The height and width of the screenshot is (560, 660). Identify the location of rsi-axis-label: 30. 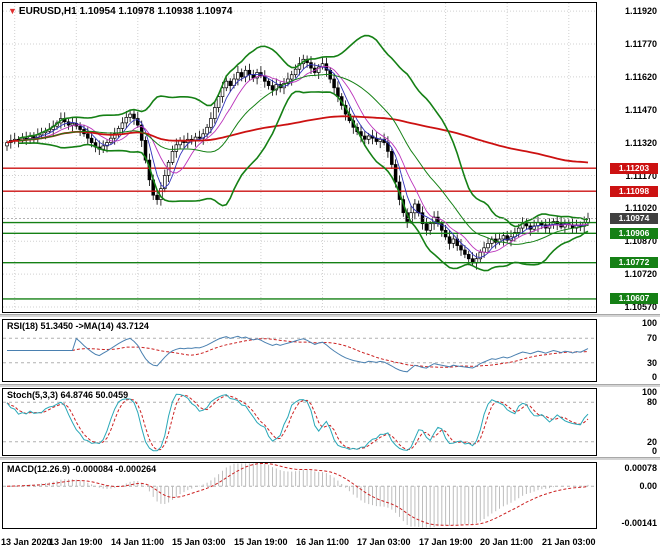
(651, 362).